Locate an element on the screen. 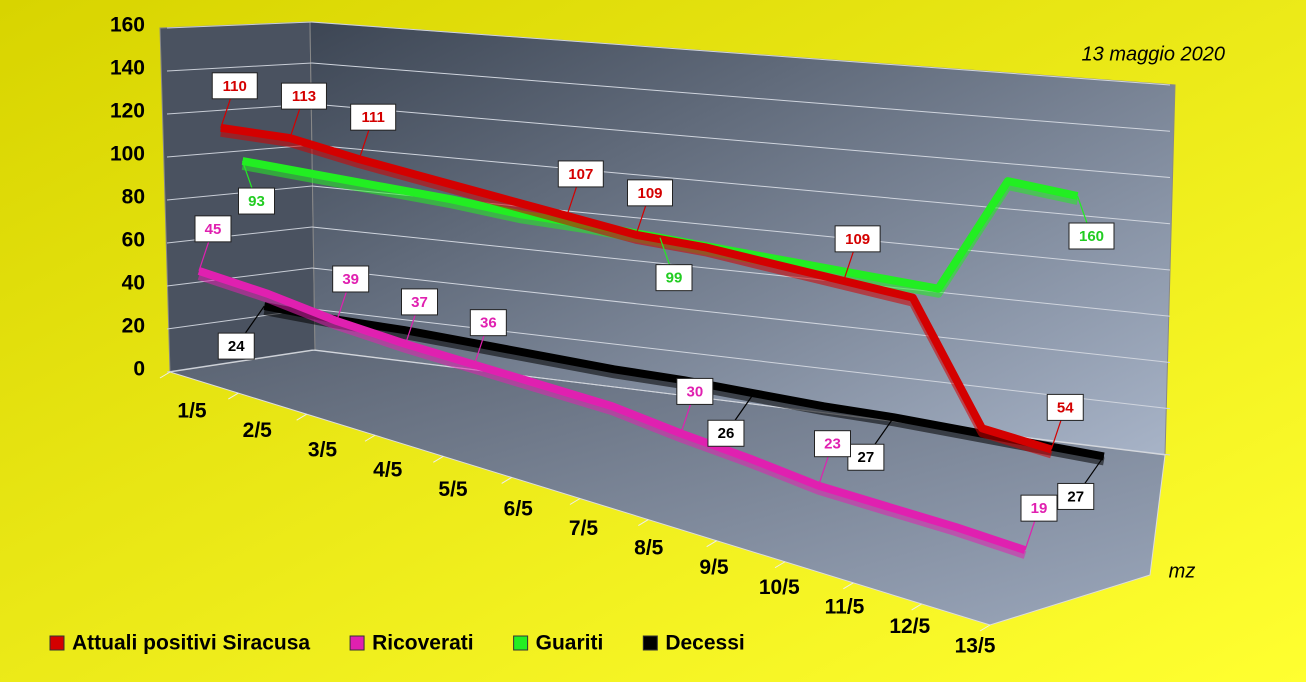 This screenshot has height=682, width=1306. legend-label: Attuali positivi Siracusa is located at coordinates (191, 643).